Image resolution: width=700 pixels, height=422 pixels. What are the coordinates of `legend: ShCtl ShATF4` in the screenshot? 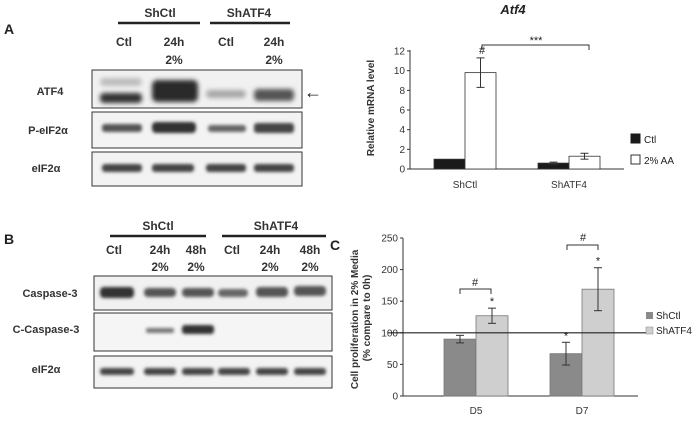 It's located at (668, 324).